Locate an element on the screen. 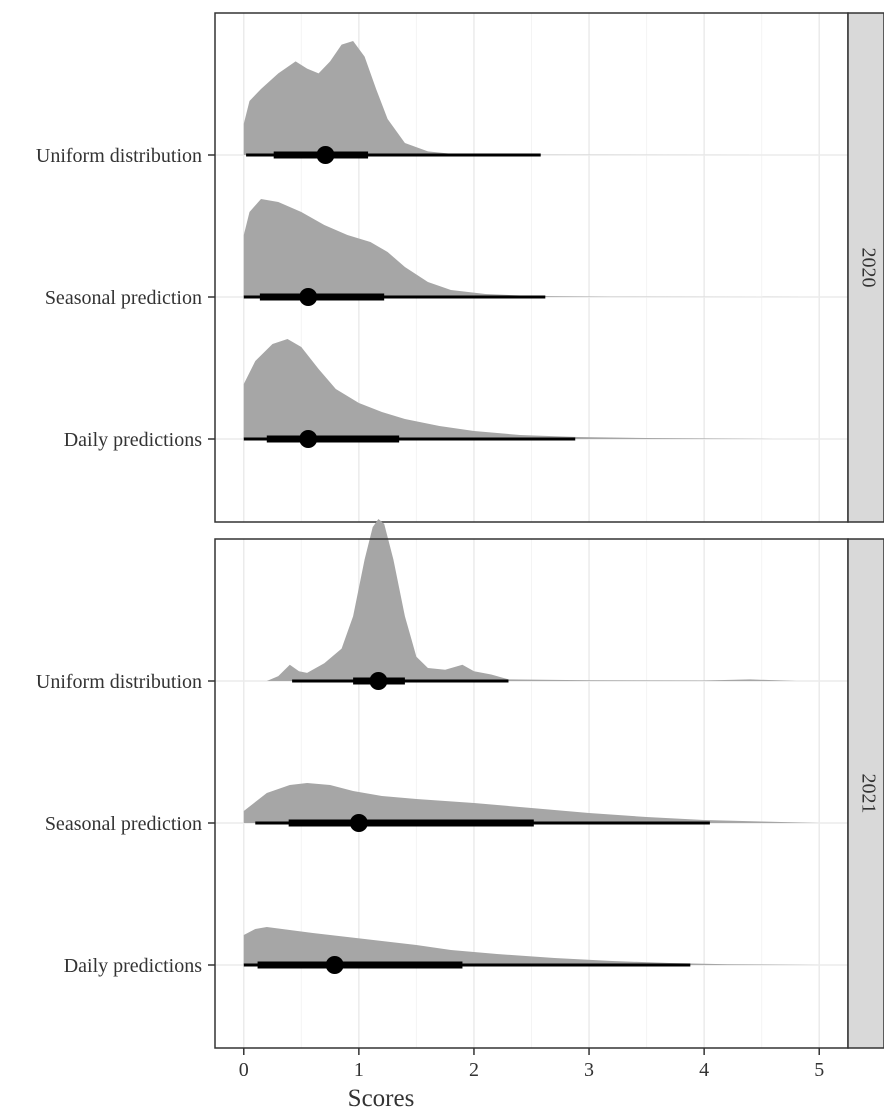  facet-strip-label: 2020 is located at coordinates (868, 268).